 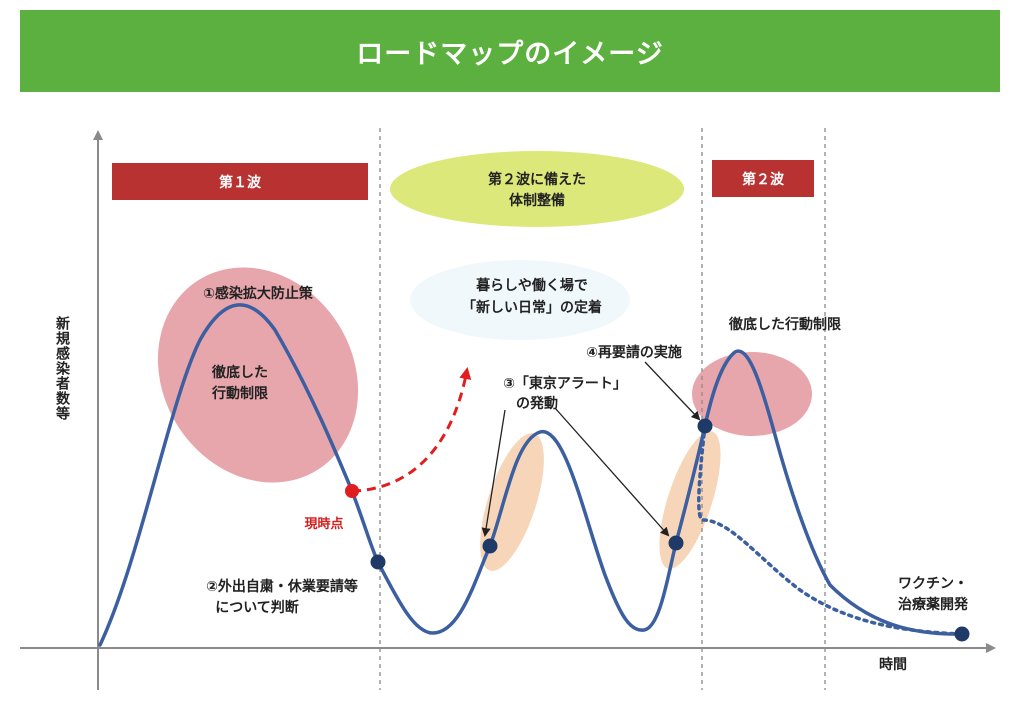 I want to click on judgement-label-line2: について判断, so click(x=257, y=607).